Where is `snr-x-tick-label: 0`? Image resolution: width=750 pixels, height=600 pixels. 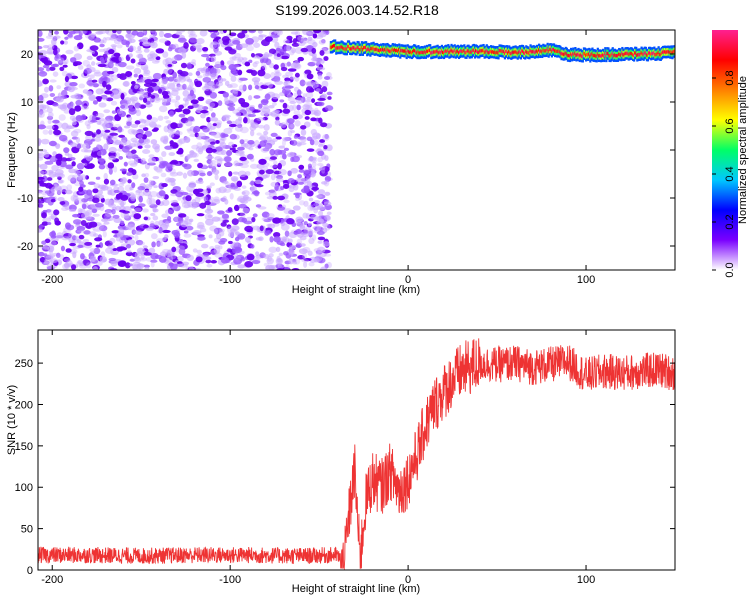 snr-x-tick-label: 0 is located at coordinates (408, 580).